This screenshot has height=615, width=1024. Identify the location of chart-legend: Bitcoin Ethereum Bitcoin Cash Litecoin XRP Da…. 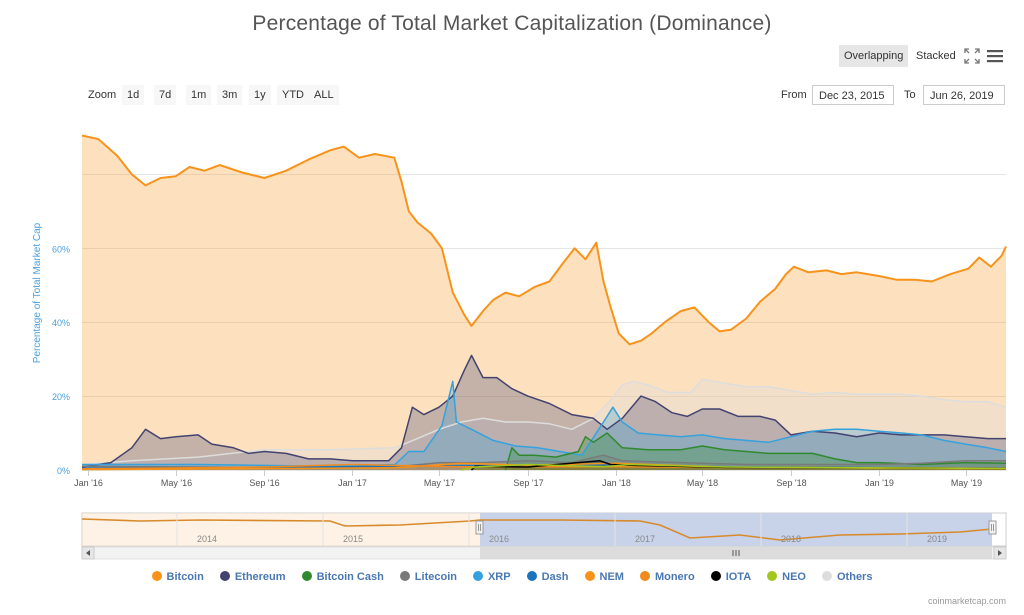
(512, 577).